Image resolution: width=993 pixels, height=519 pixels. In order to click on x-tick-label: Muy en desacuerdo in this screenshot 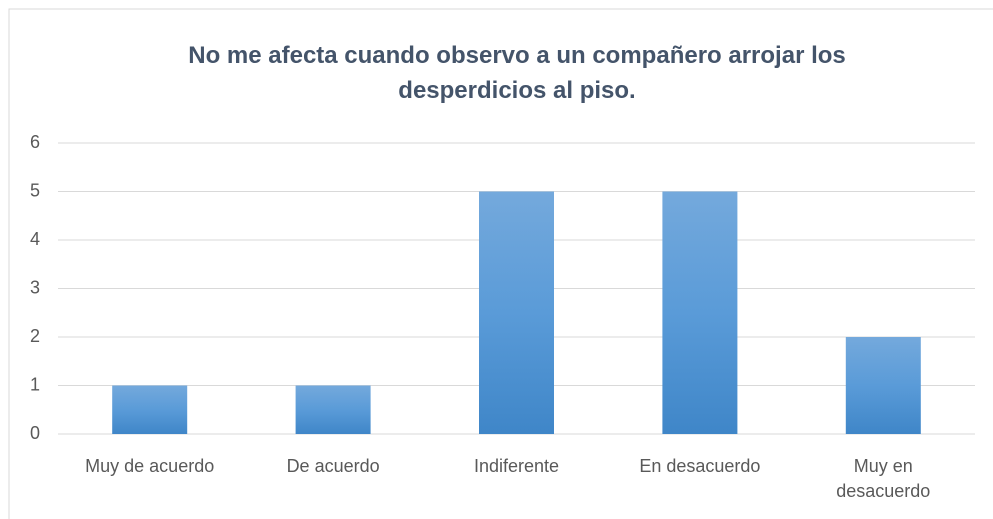, I will do `click(883, 478)`.